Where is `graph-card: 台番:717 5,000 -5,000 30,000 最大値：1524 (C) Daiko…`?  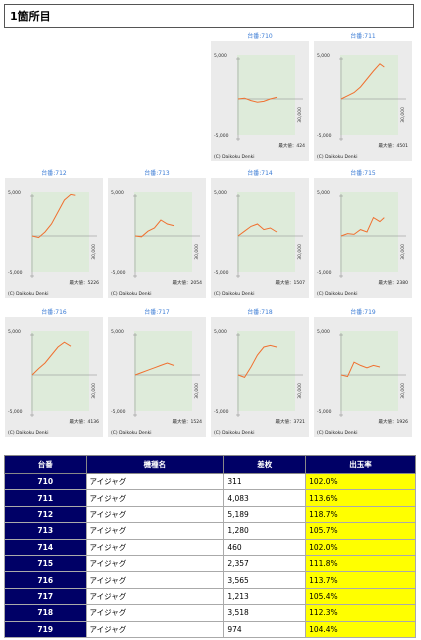
graph-card: 台番:717 5,000 -5,000 30,000 最大値：1524 (C) Daiko… is located at coordinates (157, 373).